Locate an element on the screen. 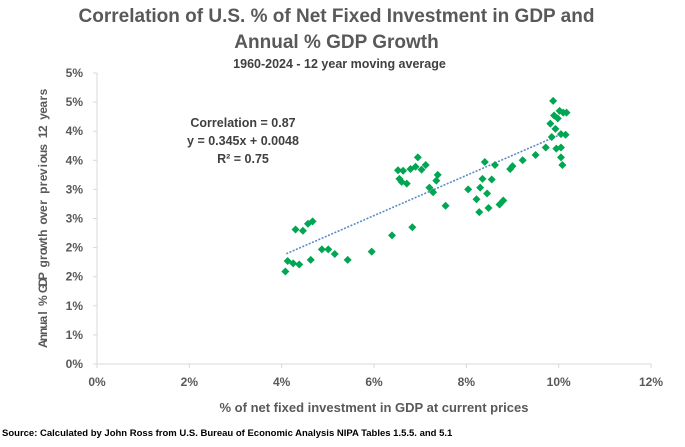 The image size is (685, 447). y-axis-title-char: 2 is located at coordinates (43, 128).